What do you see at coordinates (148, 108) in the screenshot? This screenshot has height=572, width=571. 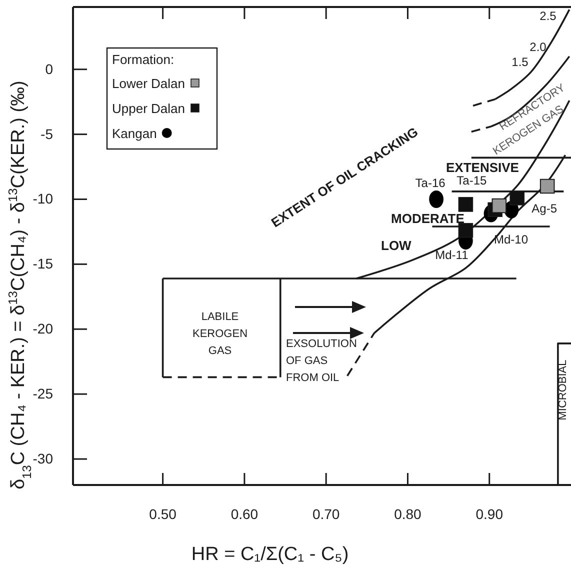 I see `legend-label: Upper Dalan` at bounding box center [148, 108].